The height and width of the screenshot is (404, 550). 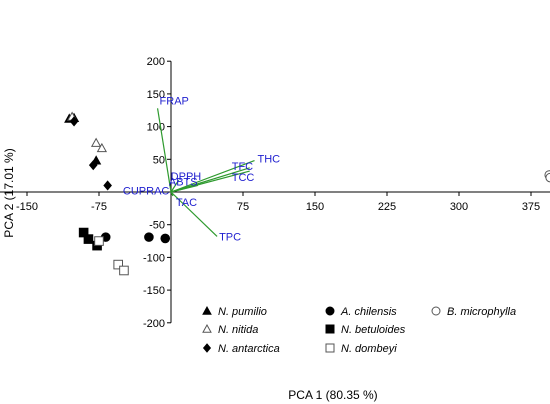 What do you see at coordinates (436, 311) in the screenshot?
I see `legend-marker-b-microphylla` at bounding box center [436, 311].